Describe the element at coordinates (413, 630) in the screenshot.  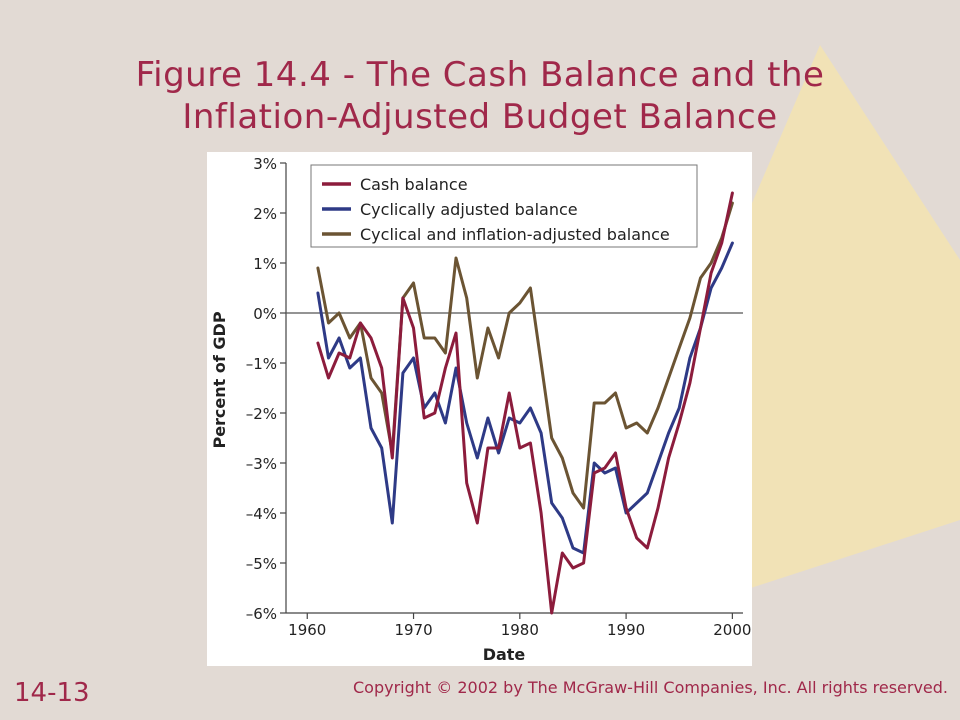
I see `x-tick-label: 1970` at that location.